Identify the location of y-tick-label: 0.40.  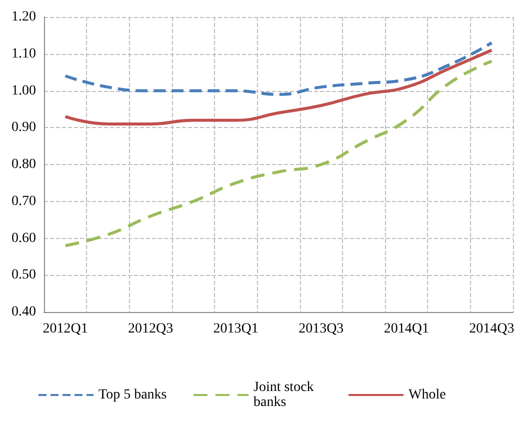
(24, 312).